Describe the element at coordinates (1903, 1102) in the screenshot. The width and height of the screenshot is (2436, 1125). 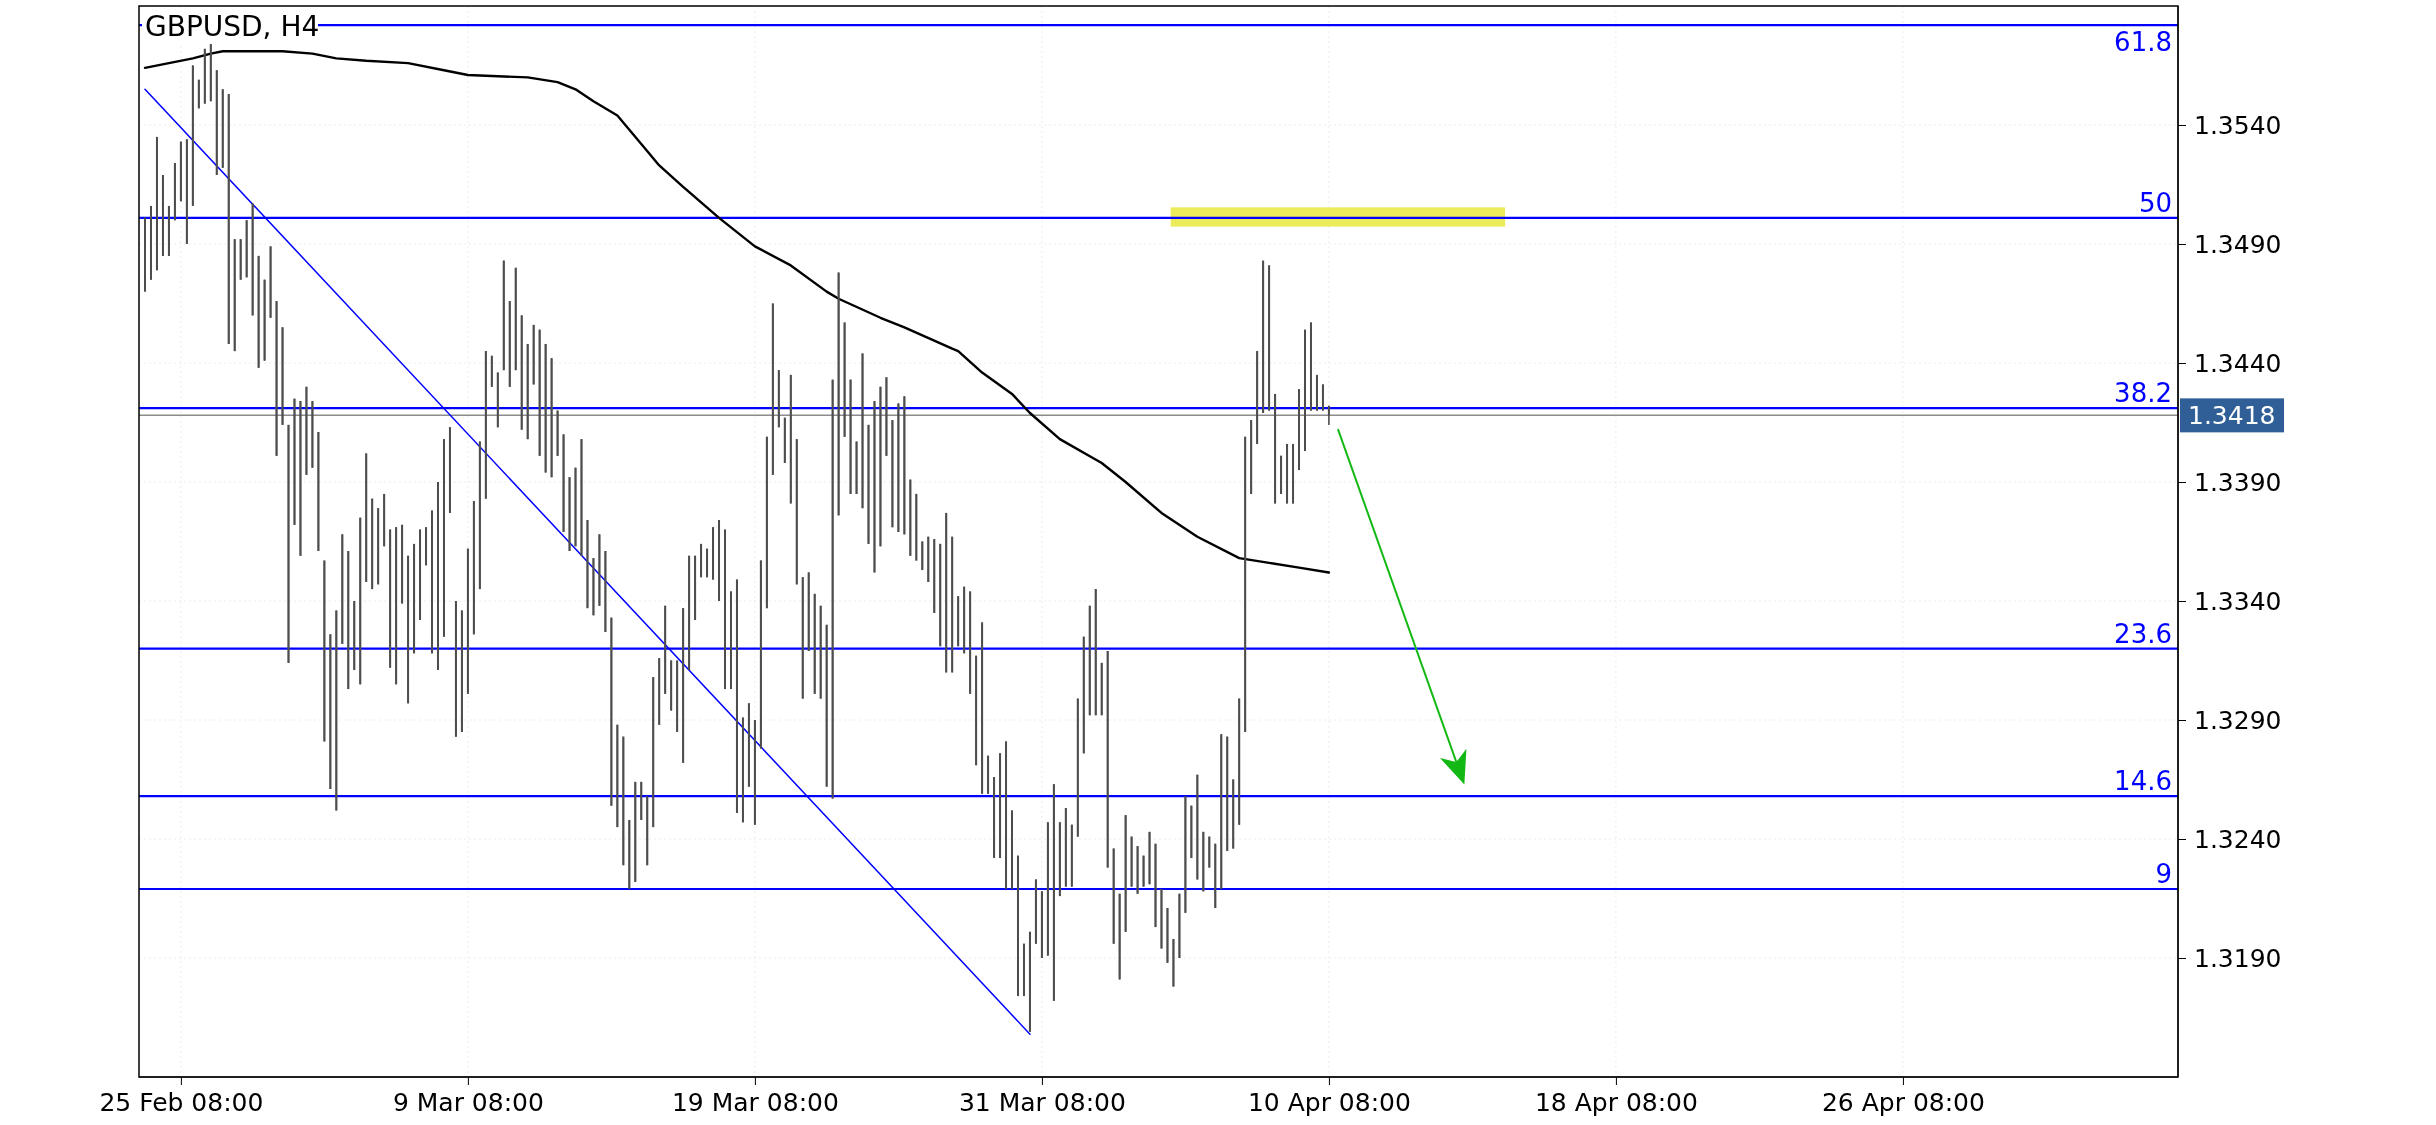
I see `x-tick-label: 26 Apr 08:00` at that location.